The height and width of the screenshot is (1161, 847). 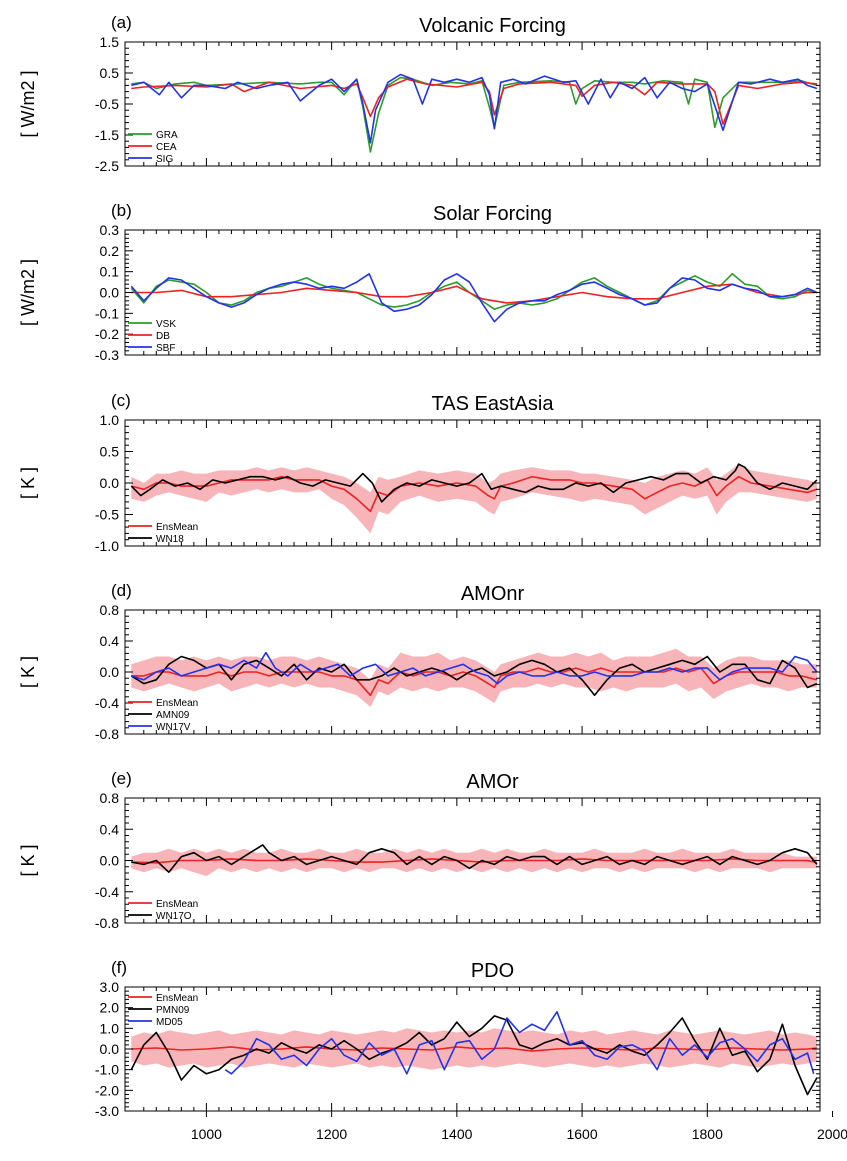 What do you see at coordinates (493, 594) in the screenshot?
I see `panel-title: AMOnr` at bounding box center [493, 594].